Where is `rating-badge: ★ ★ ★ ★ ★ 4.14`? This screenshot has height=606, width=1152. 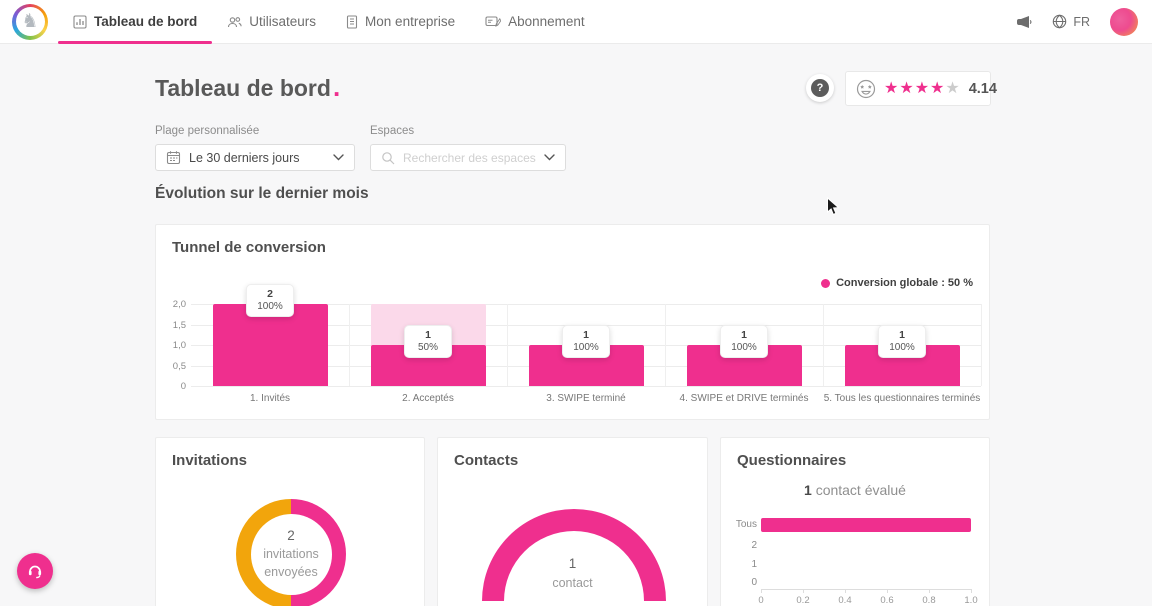 rating-badge: ★ ★ ★ ★ ★ 4.14 is located at coordinates (921, 88).